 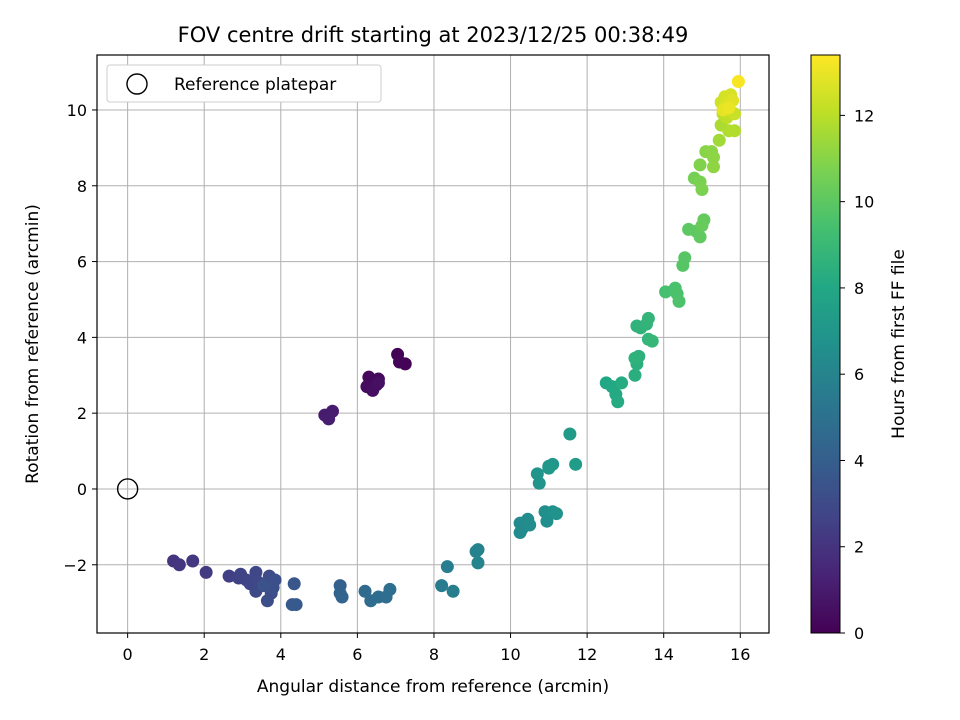 I want to click on reference-marker-icon, so click(x=137, y=84).